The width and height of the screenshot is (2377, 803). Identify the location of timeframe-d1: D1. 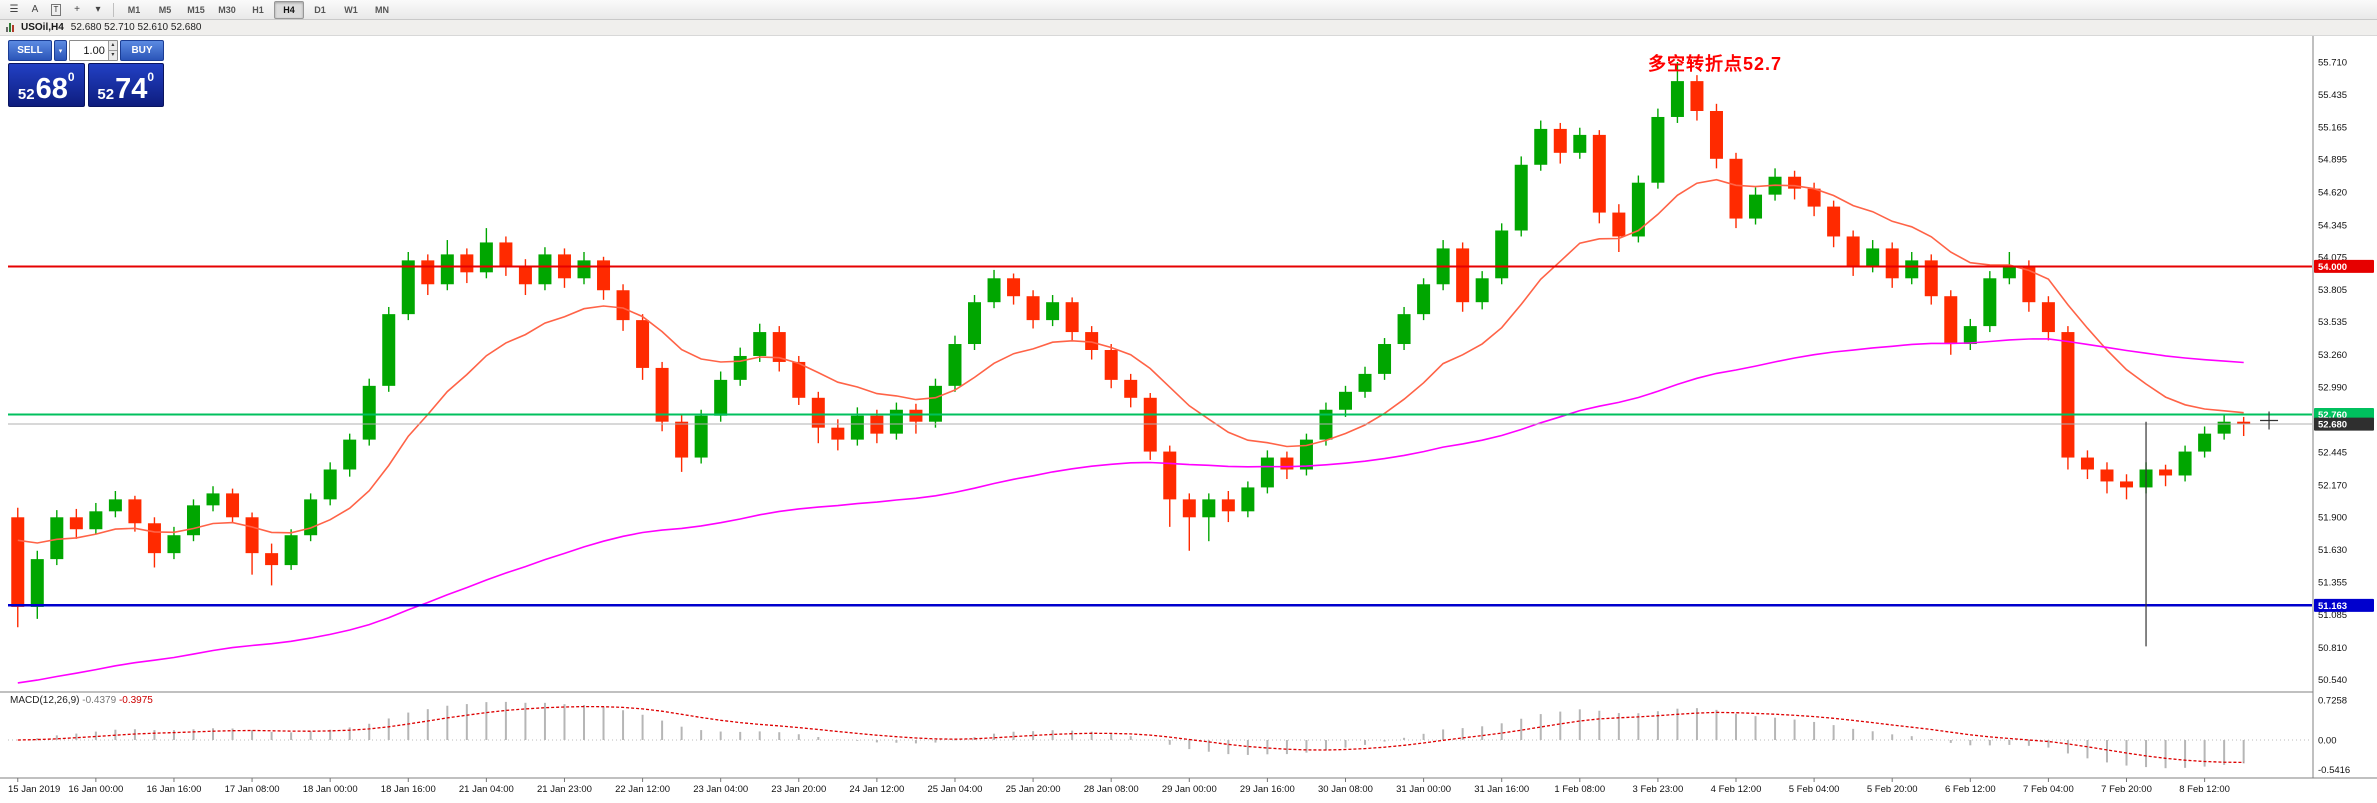
(320, 9).